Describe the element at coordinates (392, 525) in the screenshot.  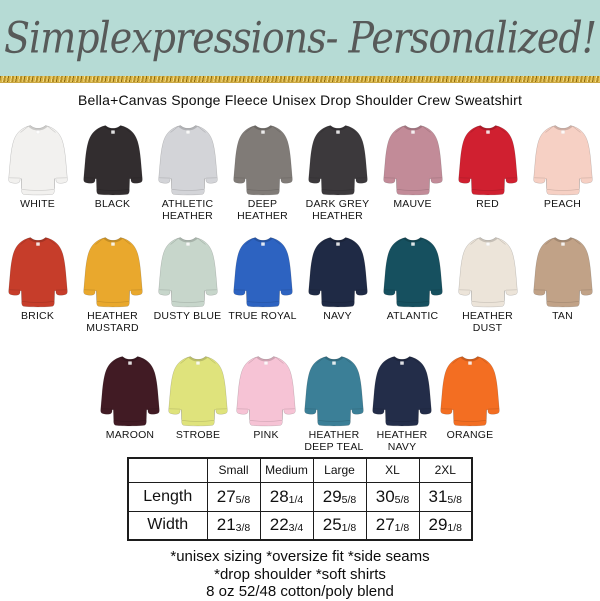
I see `size-value: 271/8` at that location.